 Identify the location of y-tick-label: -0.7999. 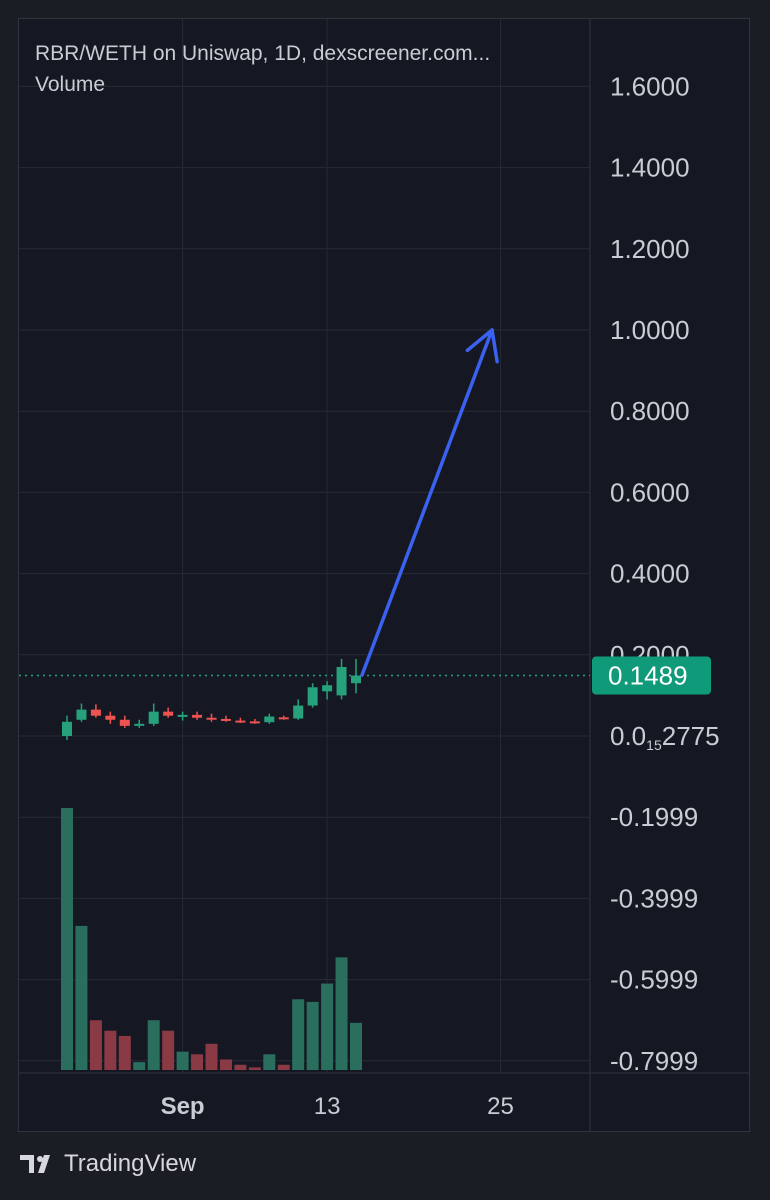
(654, 1061).